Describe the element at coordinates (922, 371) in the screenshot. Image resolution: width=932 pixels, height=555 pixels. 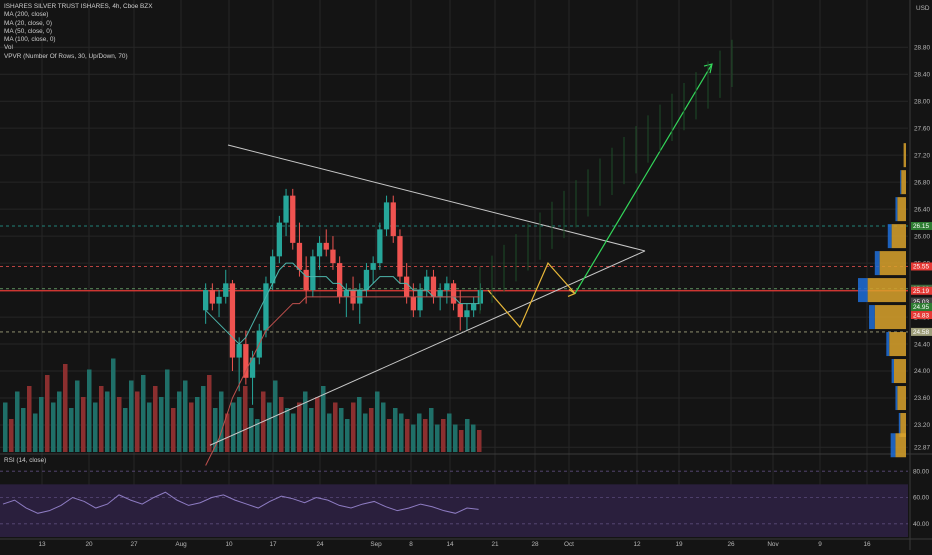
I see `y-tick-label: 24.00` at that location.